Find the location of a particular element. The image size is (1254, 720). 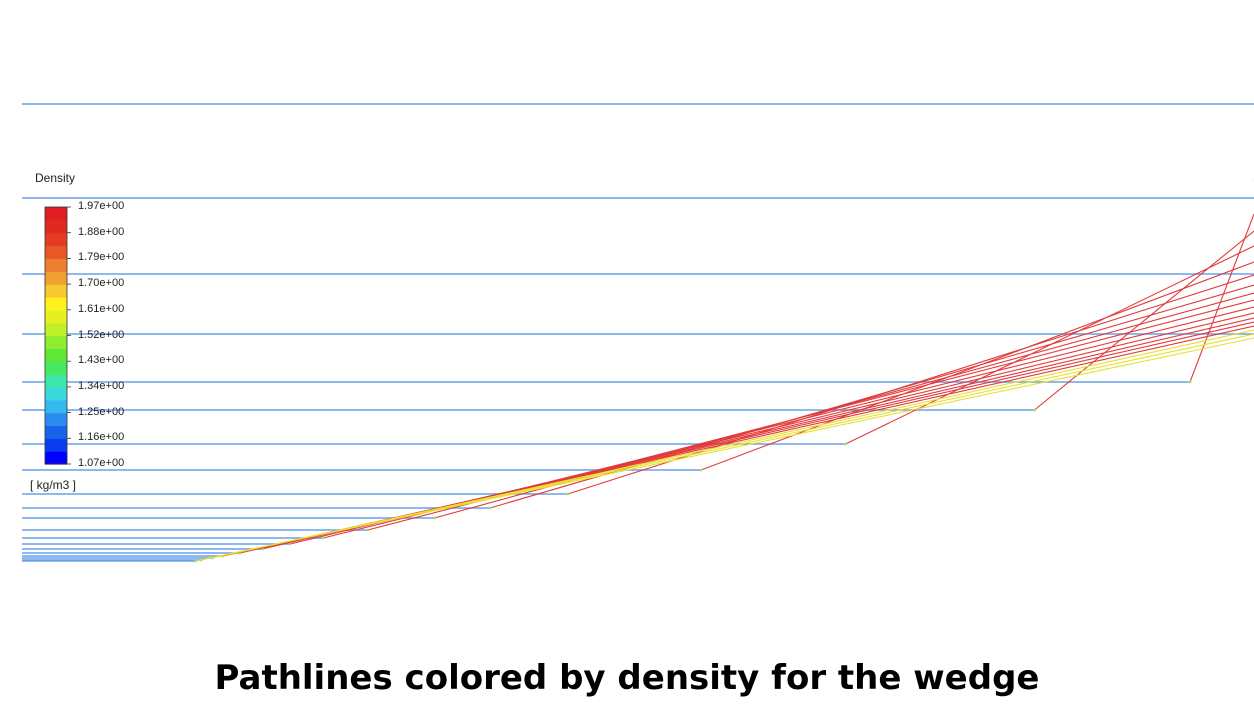

density-colorbar is located at coordinates (57, 335).